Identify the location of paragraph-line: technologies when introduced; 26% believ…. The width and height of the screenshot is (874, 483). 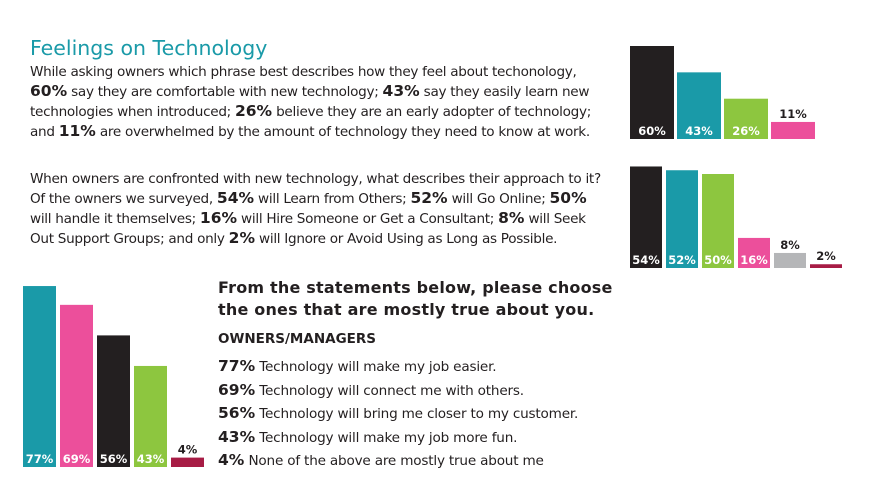
(310, 112).